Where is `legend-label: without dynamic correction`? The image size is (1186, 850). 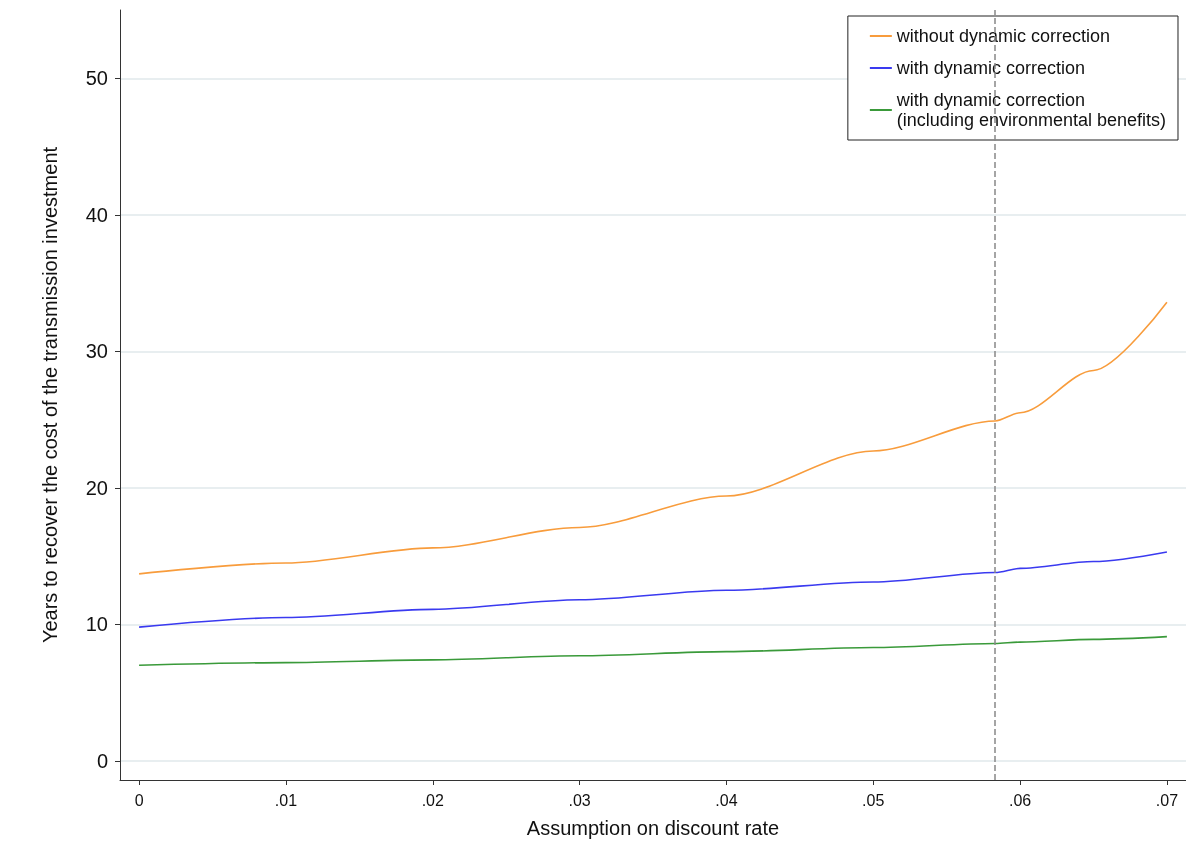
legend-label: without dynamic correction is located at coordinates (1002, 36).